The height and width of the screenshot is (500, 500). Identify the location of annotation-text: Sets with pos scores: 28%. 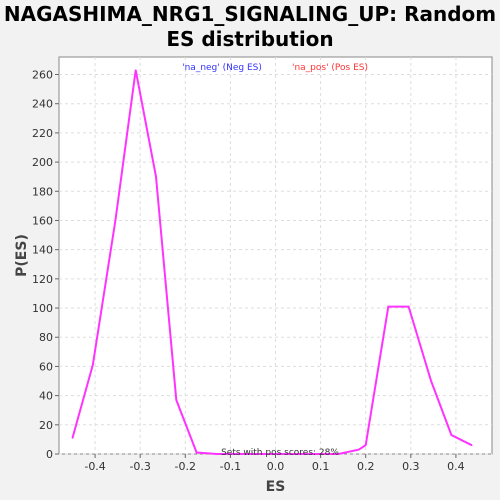
(280, 453).